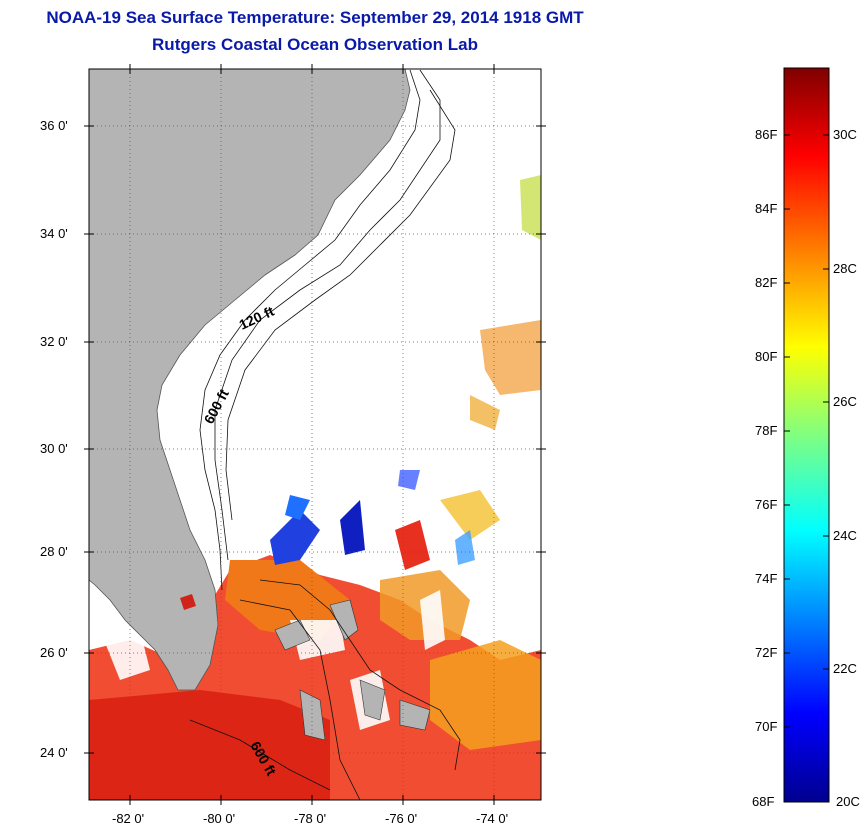  What do you see at coordinates (766, 430) in the screenshot?
I see `colorbar-label-78f: 78F` at bounding box center [766, 430].